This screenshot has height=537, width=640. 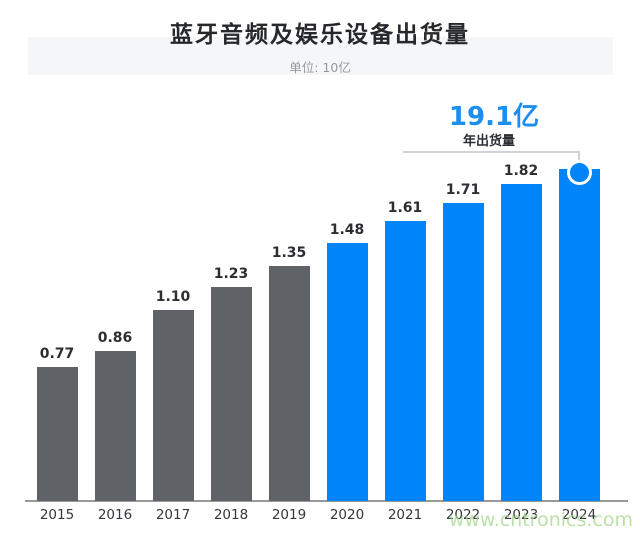 What do you see at coordinates (494, 117) in the screenshot?
I see `annotation-headline: 19.1亿` at bounding box center [494, 117].